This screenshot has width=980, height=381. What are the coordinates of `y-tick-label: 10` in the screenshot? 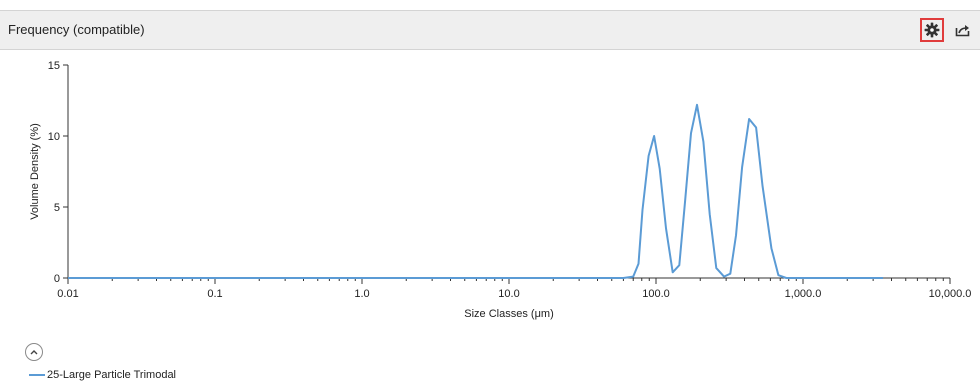 It's located at (54, 137).